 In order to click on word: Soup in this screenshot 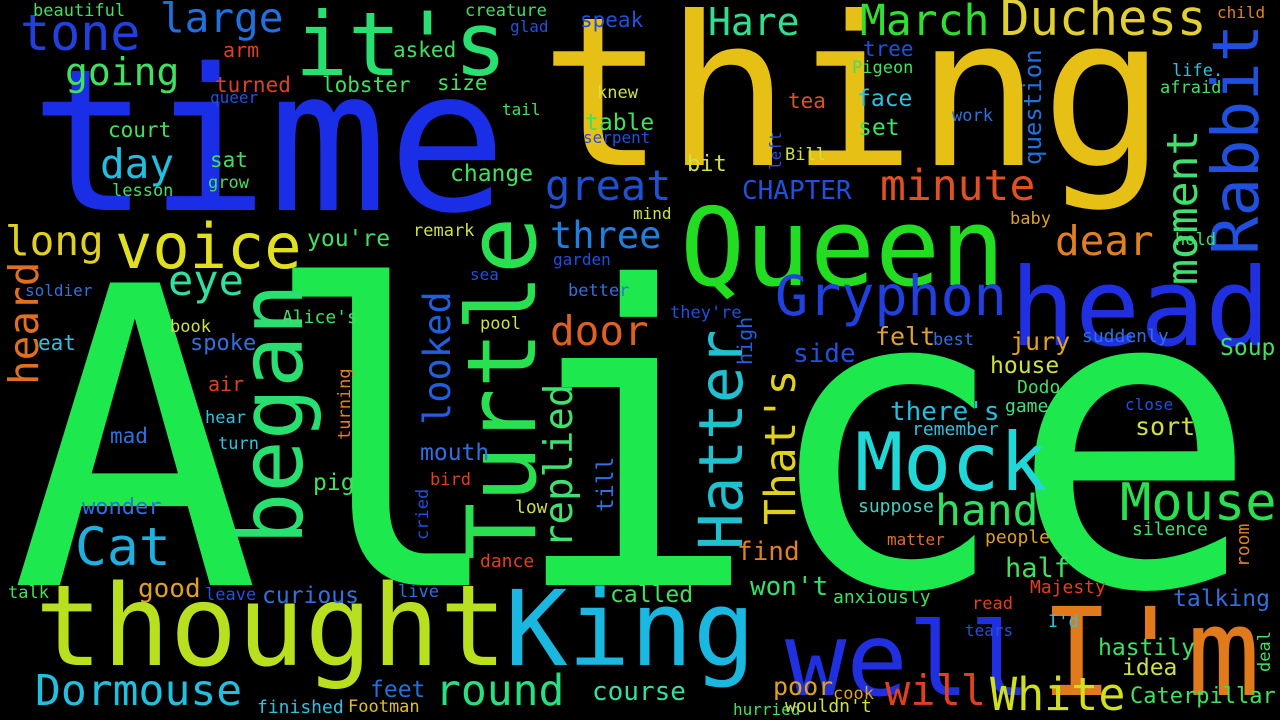, I will do `click(1247, 348)`.